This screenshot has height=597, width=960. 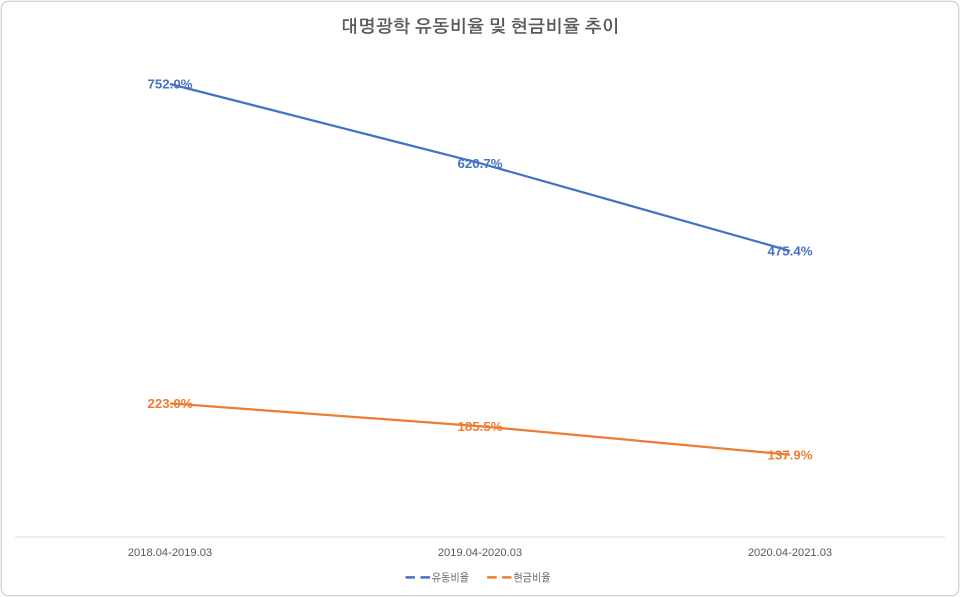 What do you see at coordinates (479, 163) in the screenshot?
I see `svg-text: 620.7%` at bounding box center [479, 163].